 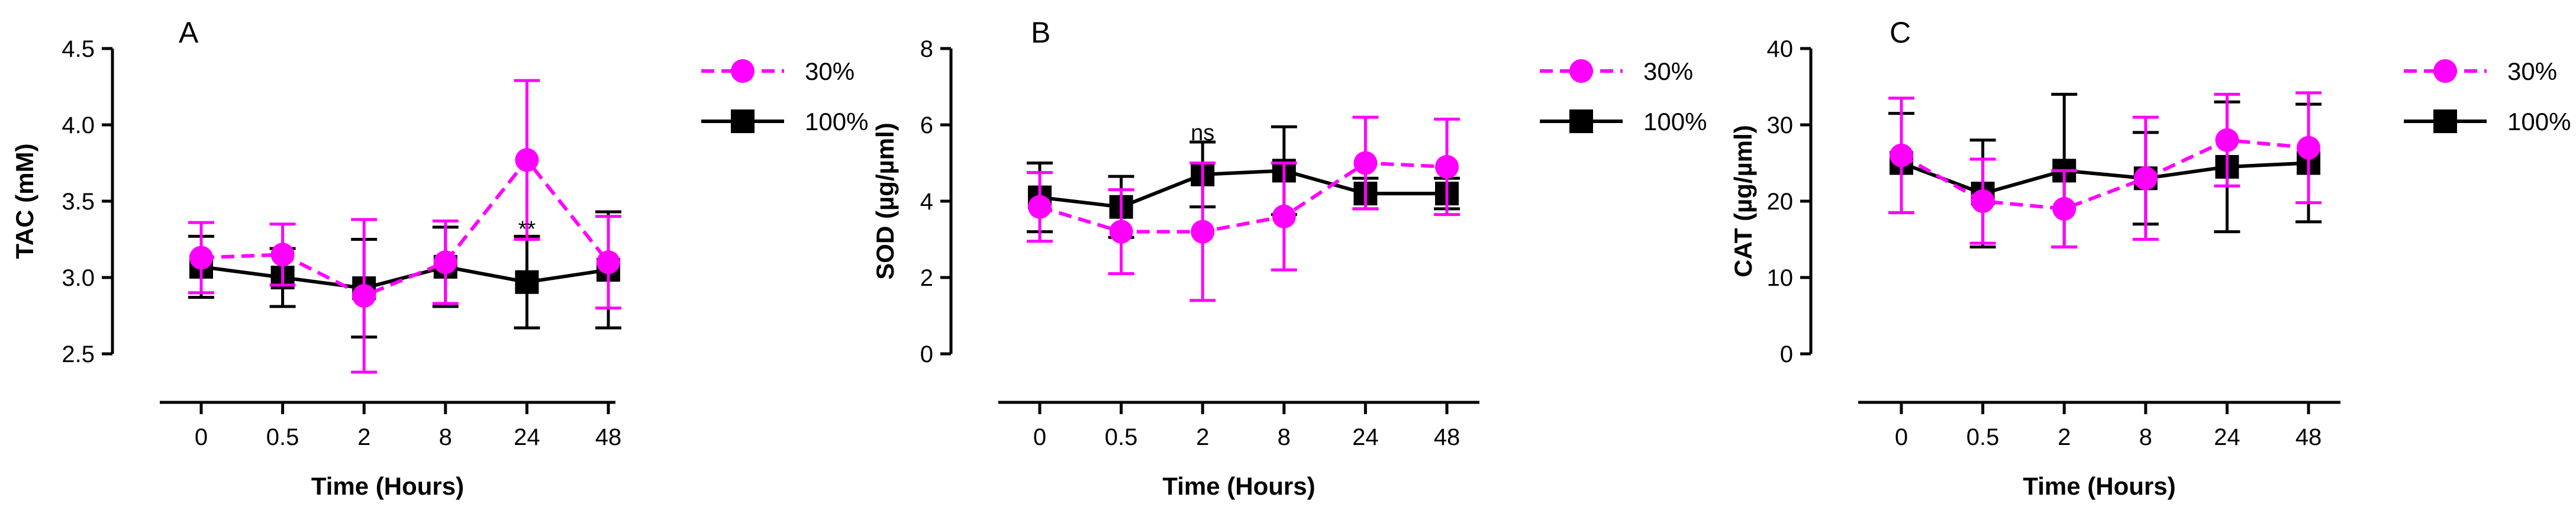 What do you see at coordinates (1743, 201) in the screenshot?
I see `y-axis-title: CAT (µg/µml)` at bounding box center [1743, 201].